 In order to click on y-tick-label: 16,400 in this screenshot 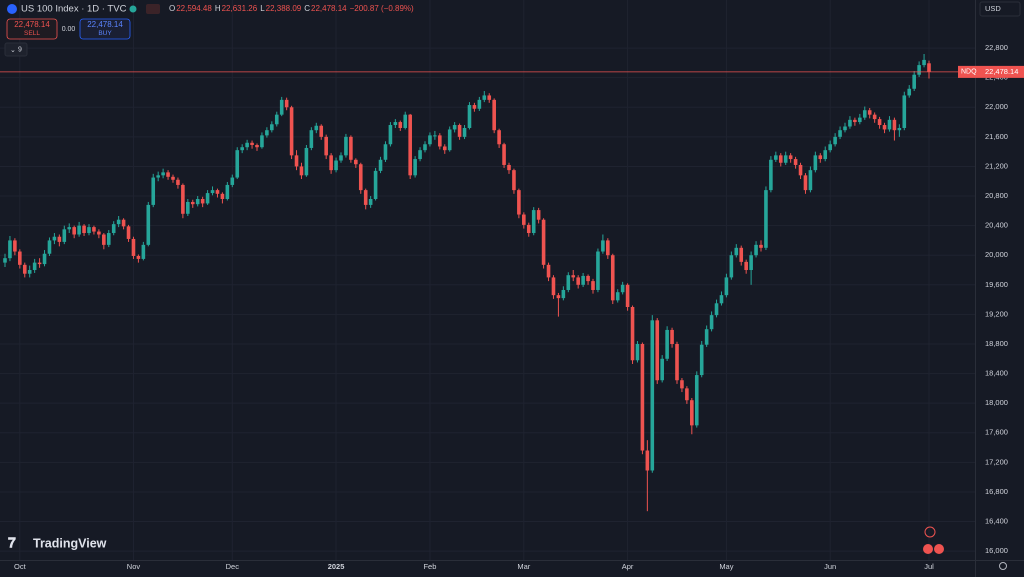, I will do `click(996, 521)`.